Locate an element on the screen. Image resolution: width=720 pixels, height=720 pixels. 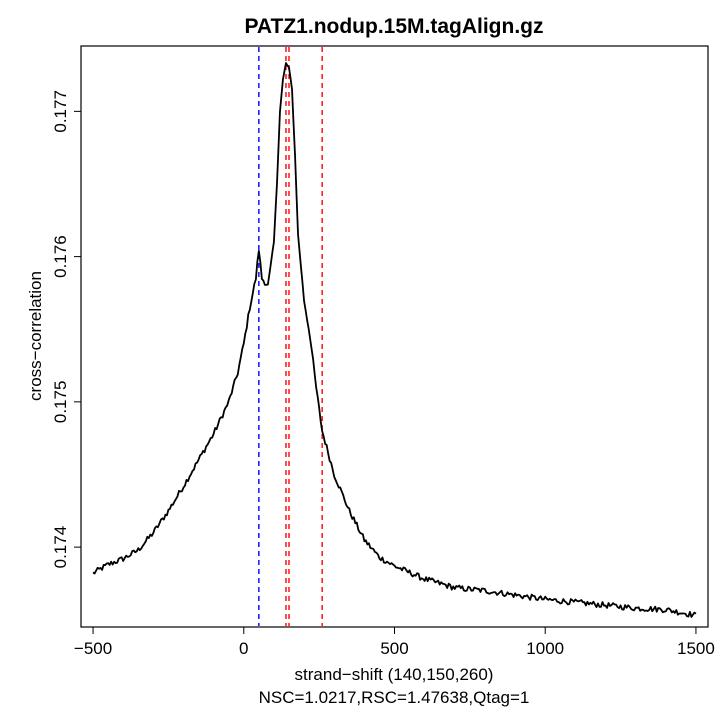
y-tick-label: 0.177 is located at coordinates (60, 111).